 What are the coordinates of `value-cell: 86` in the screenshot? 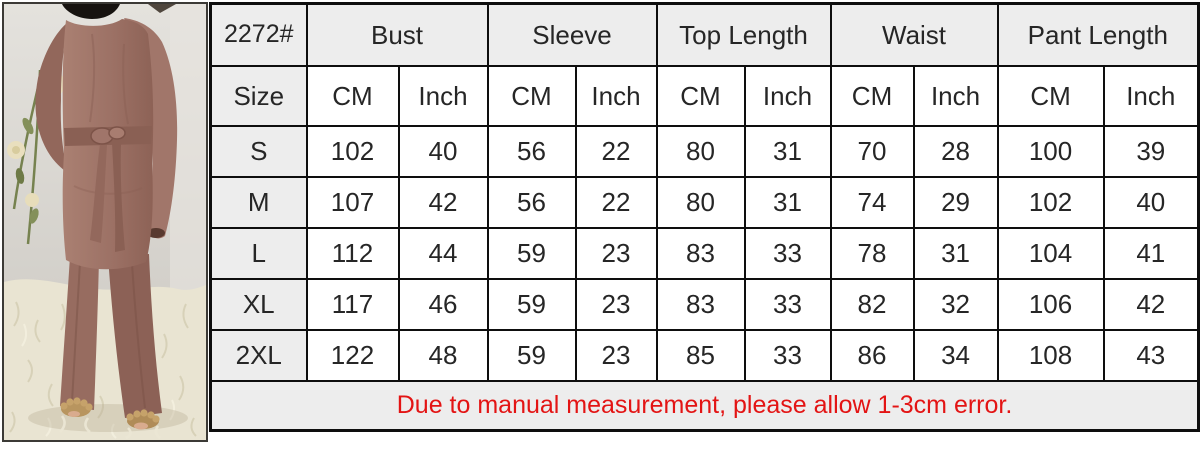 It's located at (872, 355).